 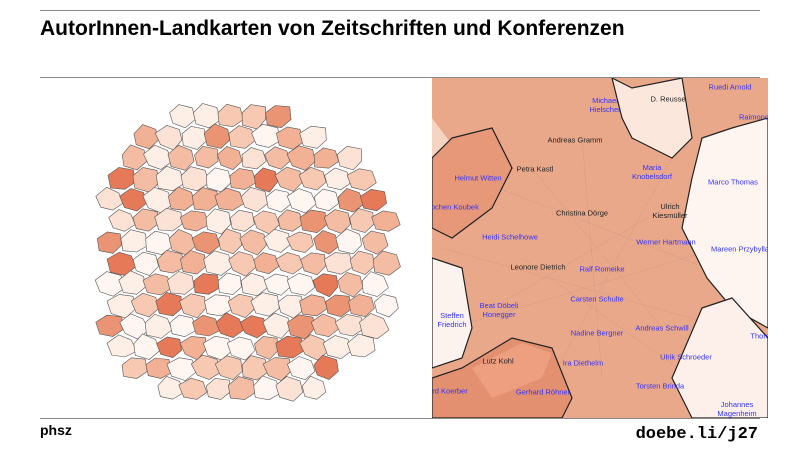 What do you see at coordinates (455, 207) in the screenshot?
I see `author-label: Jochen Koubek` at bounding box center [455, 207].